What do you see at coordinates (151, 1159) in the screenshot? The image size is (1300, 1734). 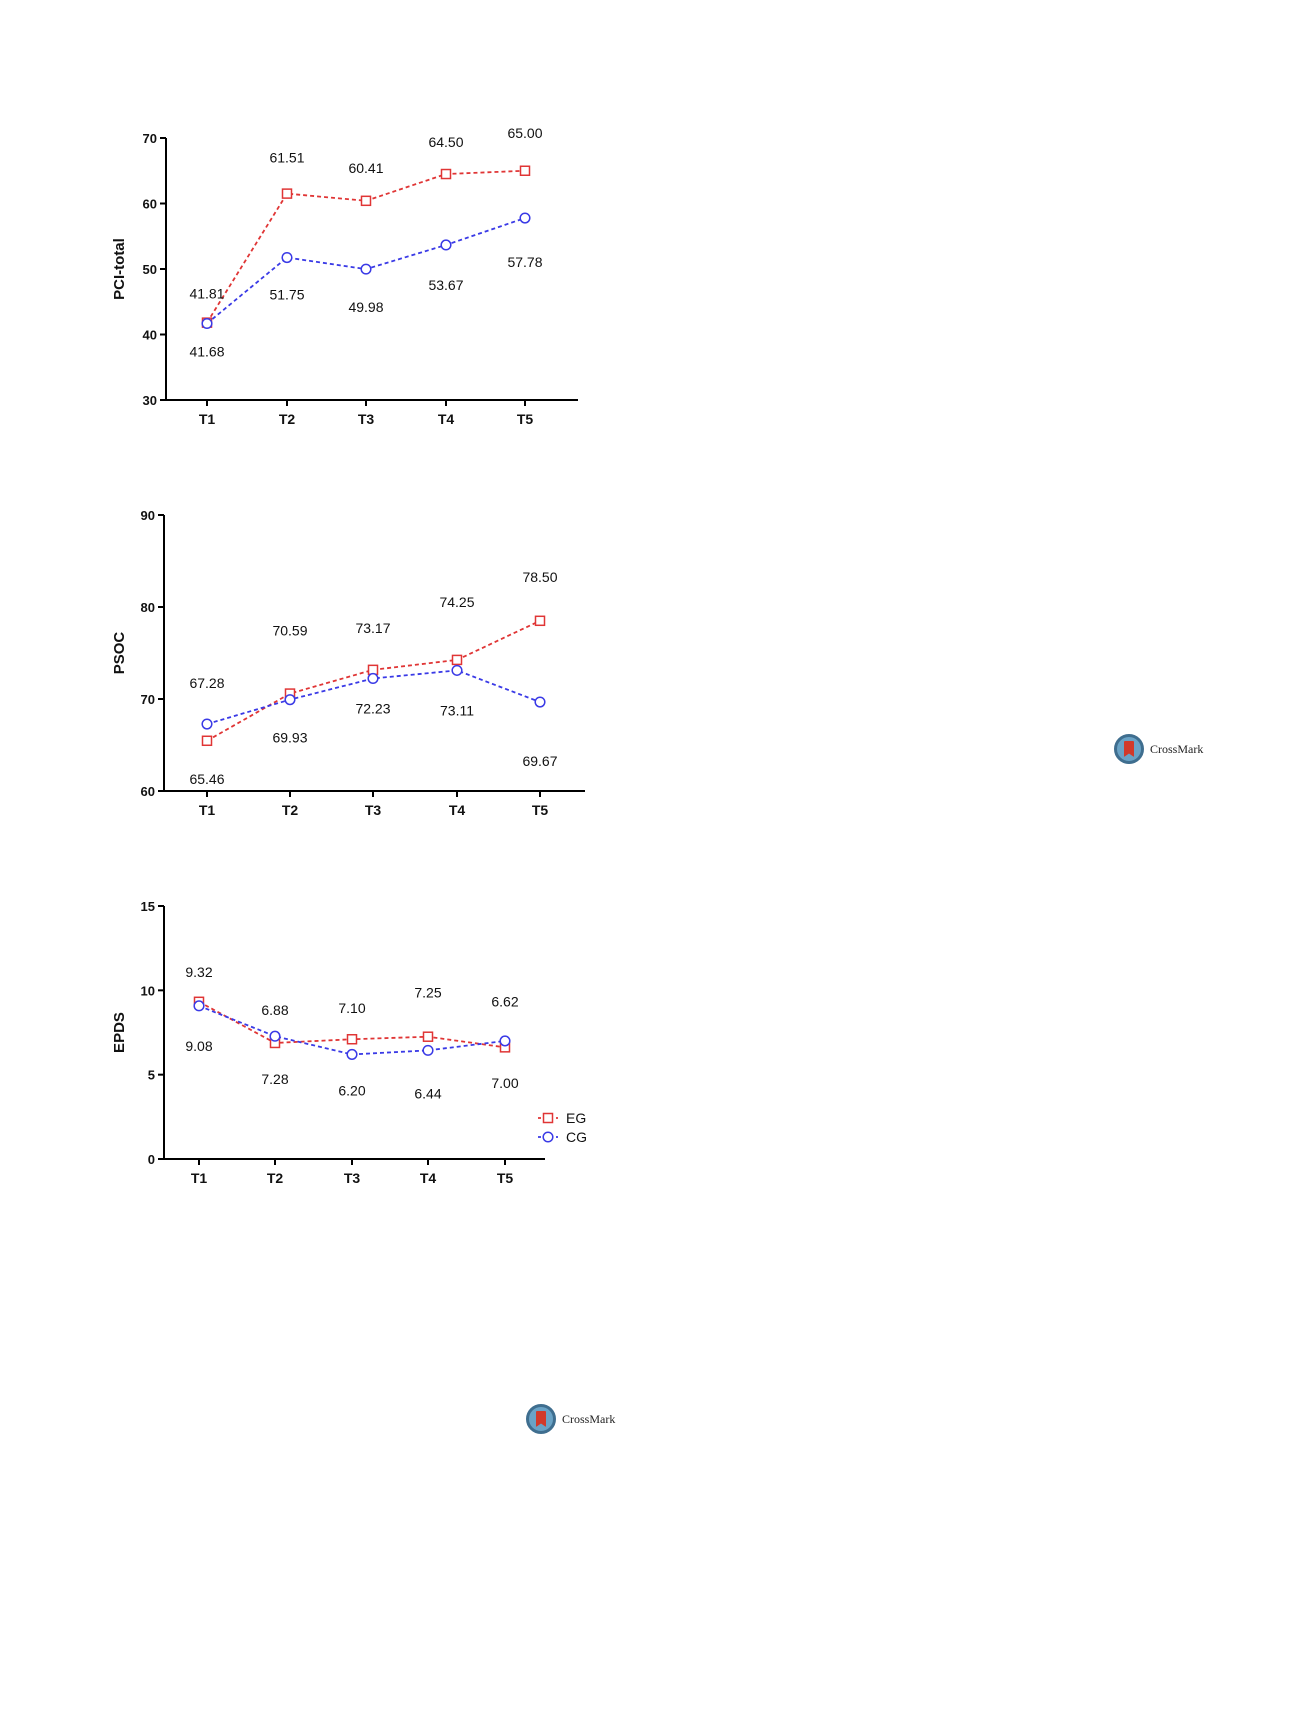 I see `y-tick-label: 0` at bounding box center [151, 1159].